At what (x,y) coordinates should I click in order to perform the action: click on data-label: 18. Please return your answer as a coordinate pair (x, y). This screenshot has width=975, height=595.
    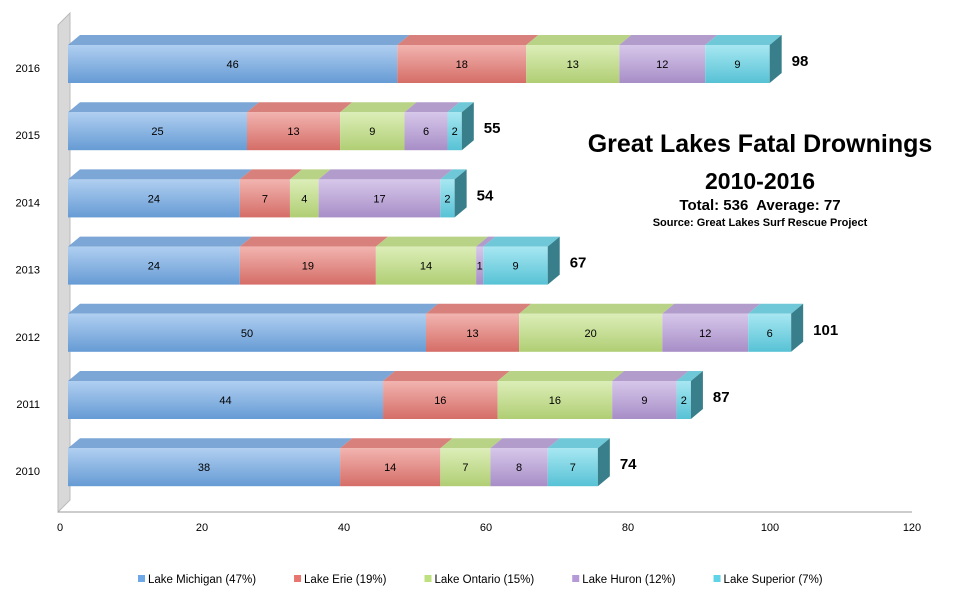
    Looking at the image, I should click on (462, 65).